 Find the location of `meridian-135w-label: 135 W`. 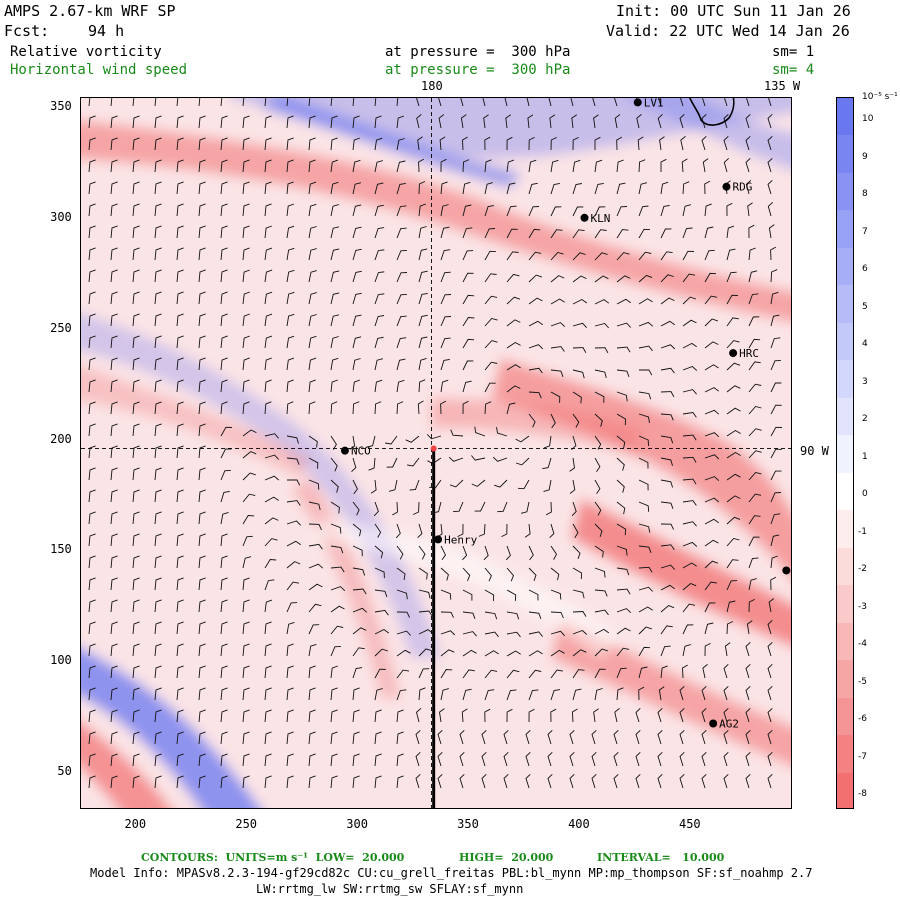

meridian-135w-label: 135 W is located at coordinates (782, 86).